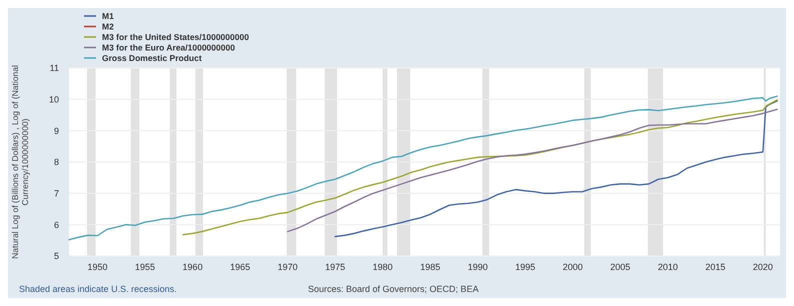  I want to click on x-tick-label: 1955, so click(145, 267).